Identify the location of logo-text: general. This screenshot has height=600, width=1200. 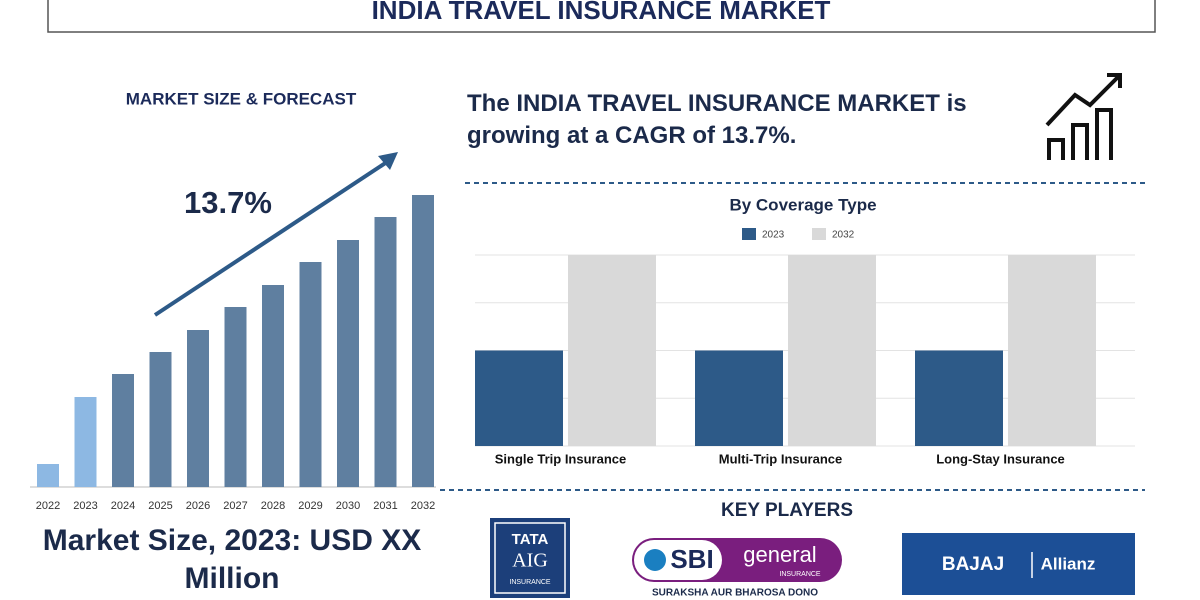
(779, 554).